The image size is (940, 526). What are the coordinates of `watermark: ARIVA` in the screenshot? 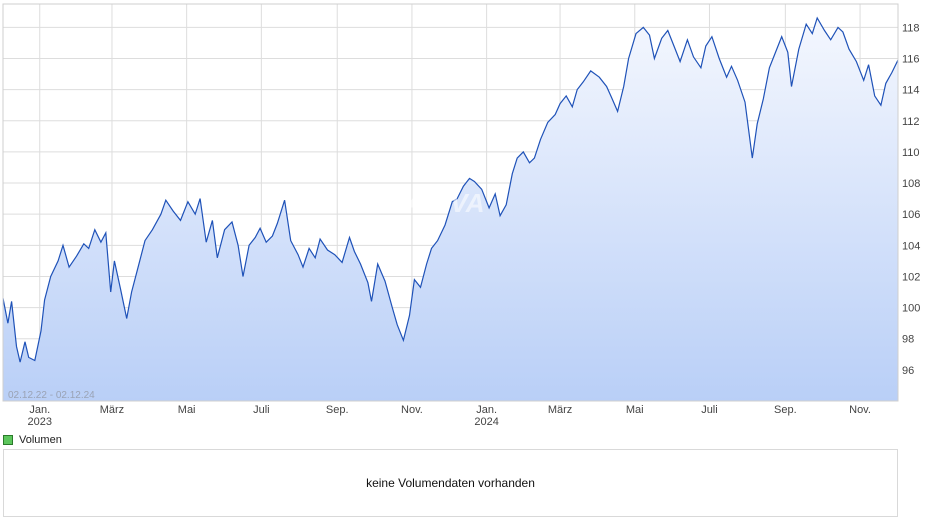 It's located at (445, 203).